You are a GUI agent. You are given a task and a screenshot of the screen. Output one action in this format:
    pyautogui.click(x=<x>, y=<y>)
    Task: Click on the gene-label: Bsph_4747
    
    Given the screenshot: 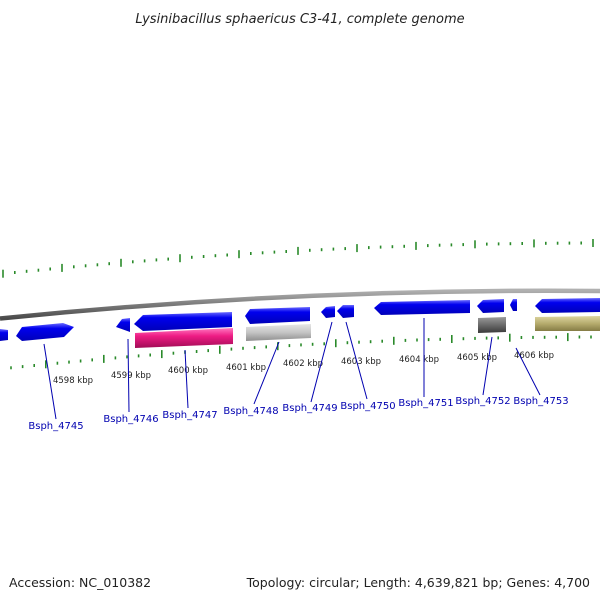 What is the action you would take?
    pyautogui.click(x=189, y=415)
    